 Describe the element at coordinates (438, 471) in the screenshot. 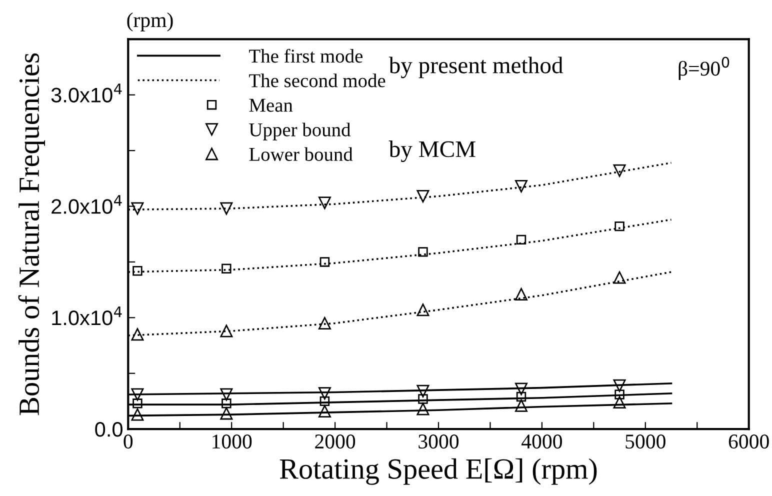

I see `x-axis-title: Rotating Speed E[Ω] (rpm)` at that location.